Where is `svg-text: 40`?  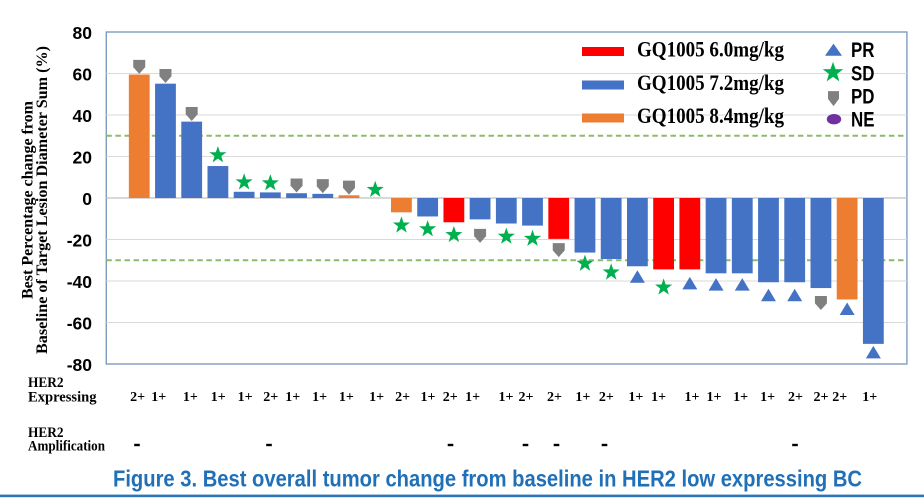 svg-text: 40 is located at coordinates (83, 116).